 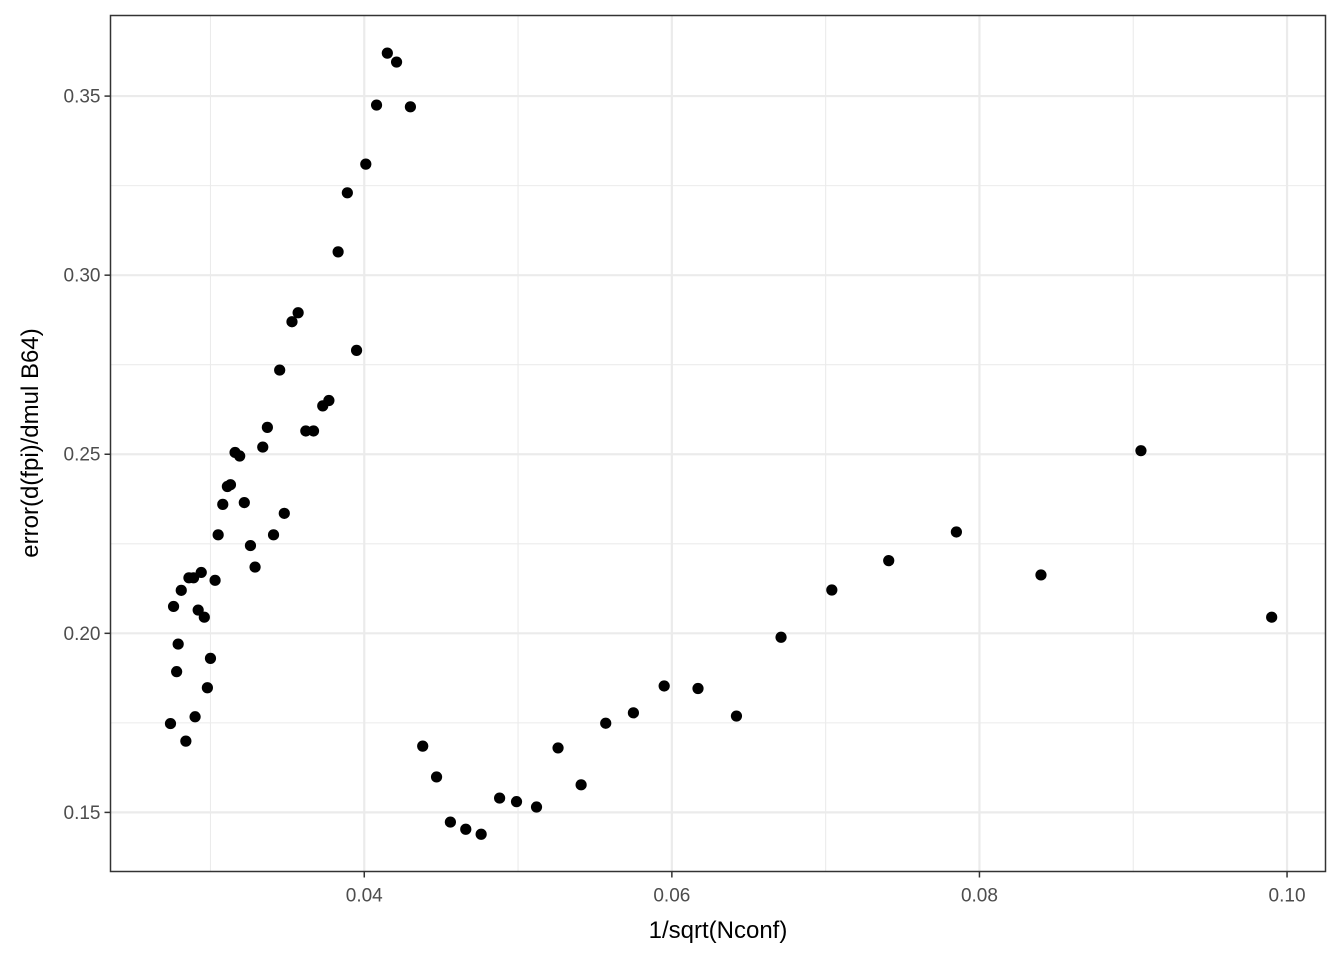 What do you see at coordinates (82, 97) in the screenshot?
I see `y-tick-label: 0.35` at bounding box center [82, 97].